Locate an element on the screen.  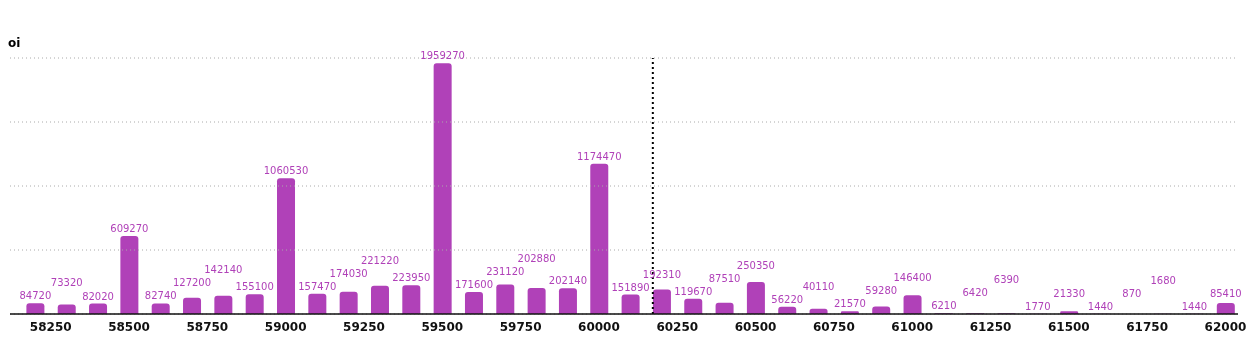
data-label: 1770 is located at coordinates (1038, 306).